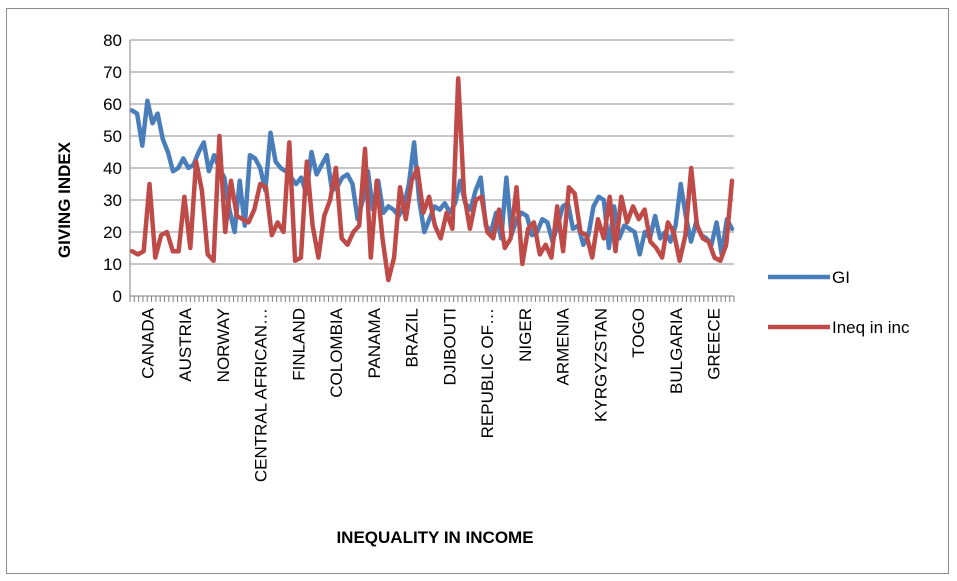  What do you see at coordinates (841, 277) in the screenshot?
I see `legend-label-0: GI` at bounding box center [841, 277].